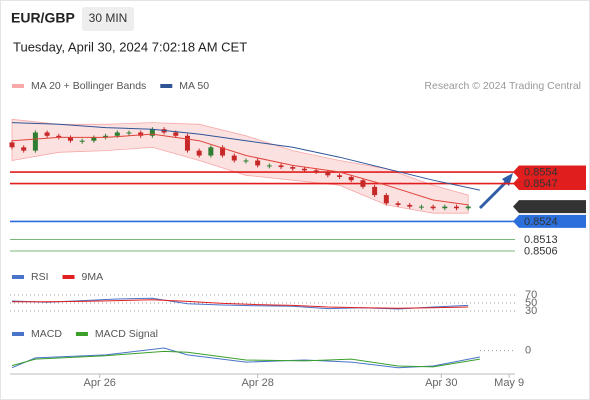  Describe the element at coordinates (257, 383) in the screenshot. I see `x-tick-label: Apr 28` at that location.